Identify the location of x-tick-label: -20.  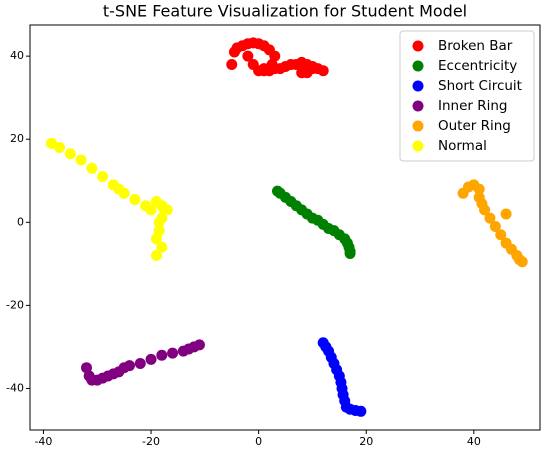
(151, 441).